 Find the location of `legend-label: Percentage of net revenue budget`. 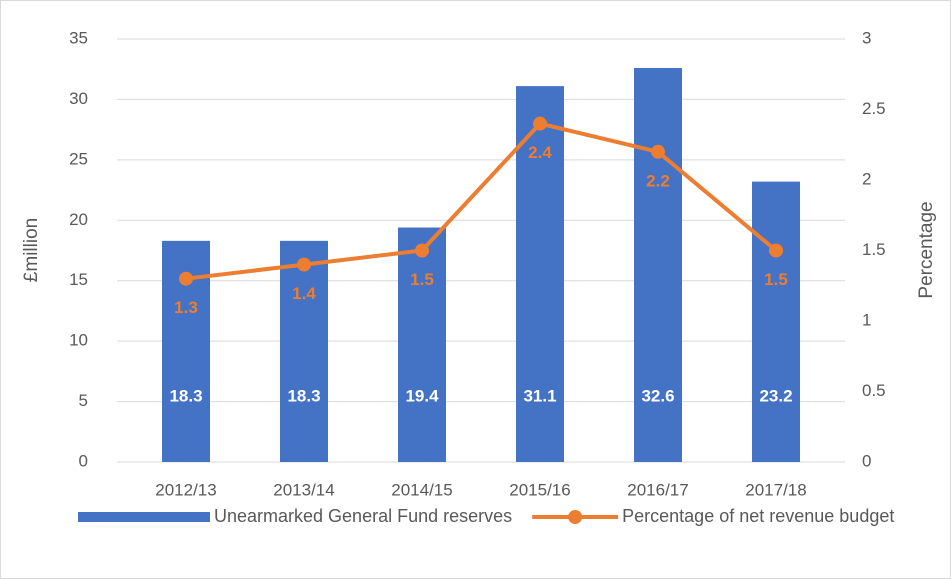

legend-label: Percentage of net revenue budget is located at coordinates (758, 516).